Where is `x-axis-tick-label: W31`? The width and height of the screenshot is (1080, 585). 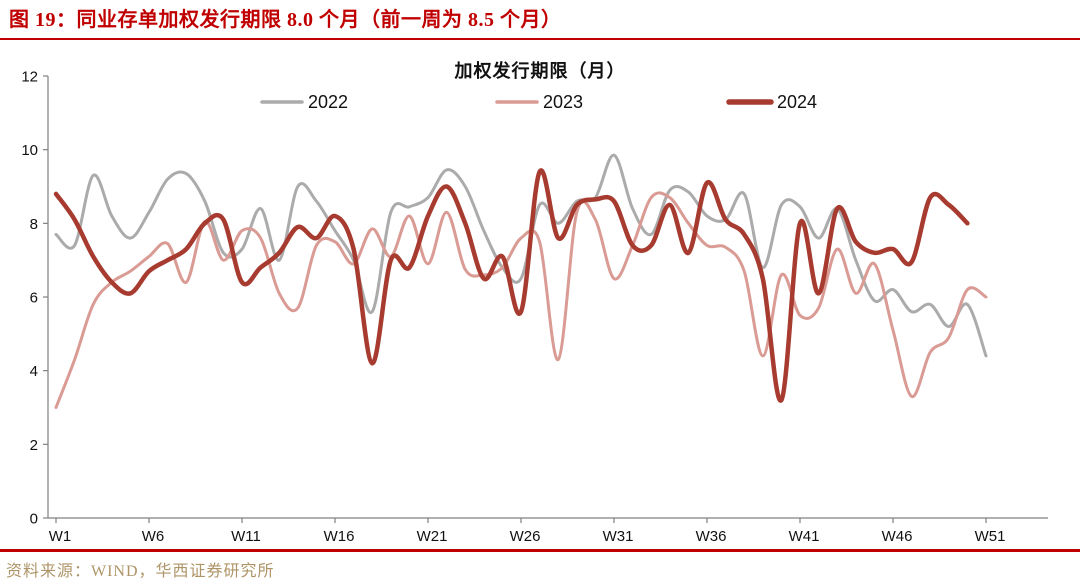 x-axis-tick-label: W31 is located at coordinates (618, 536).